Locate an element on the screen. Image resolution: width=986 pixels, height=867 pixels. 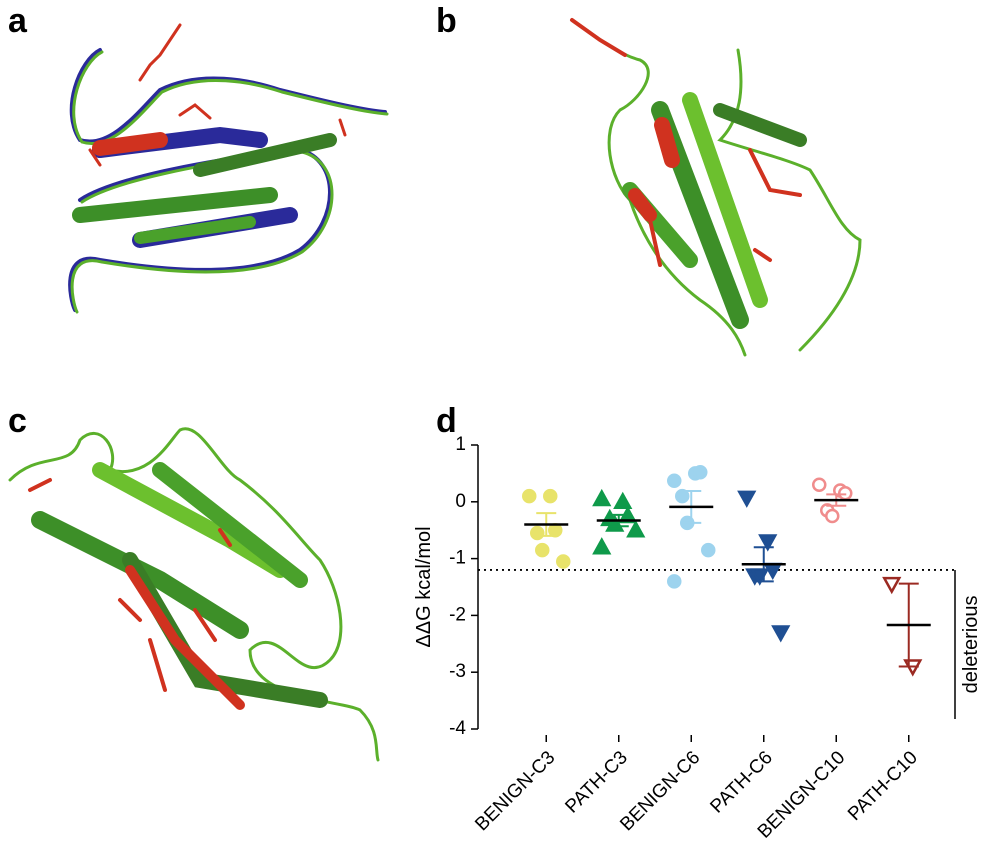
protein-structure-a is located at coordinates (228, 168).